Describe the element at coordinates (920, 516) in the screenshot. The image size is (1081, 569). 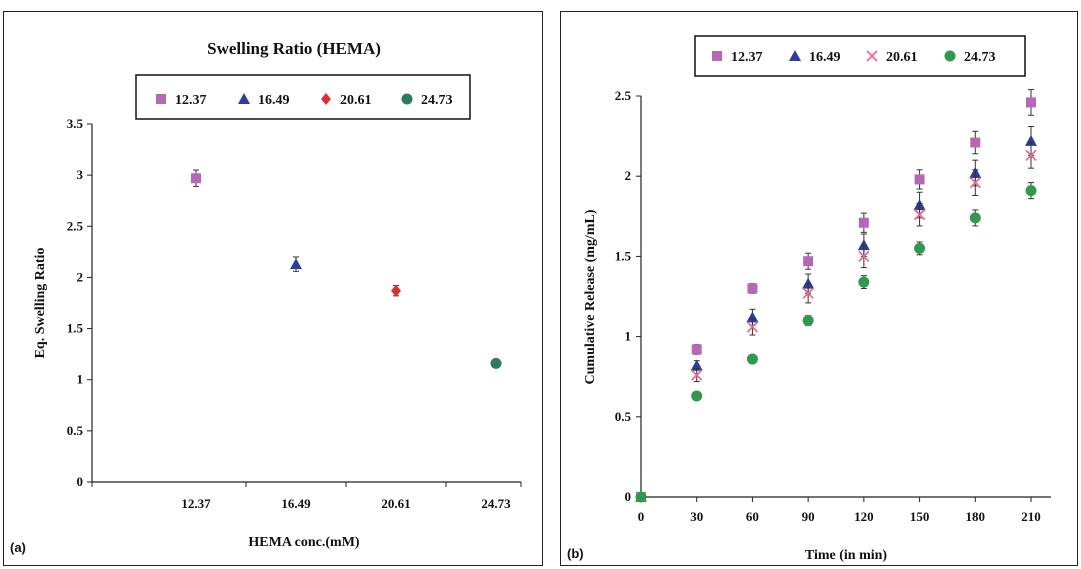
I see `x-tick-label: 150` at that location.